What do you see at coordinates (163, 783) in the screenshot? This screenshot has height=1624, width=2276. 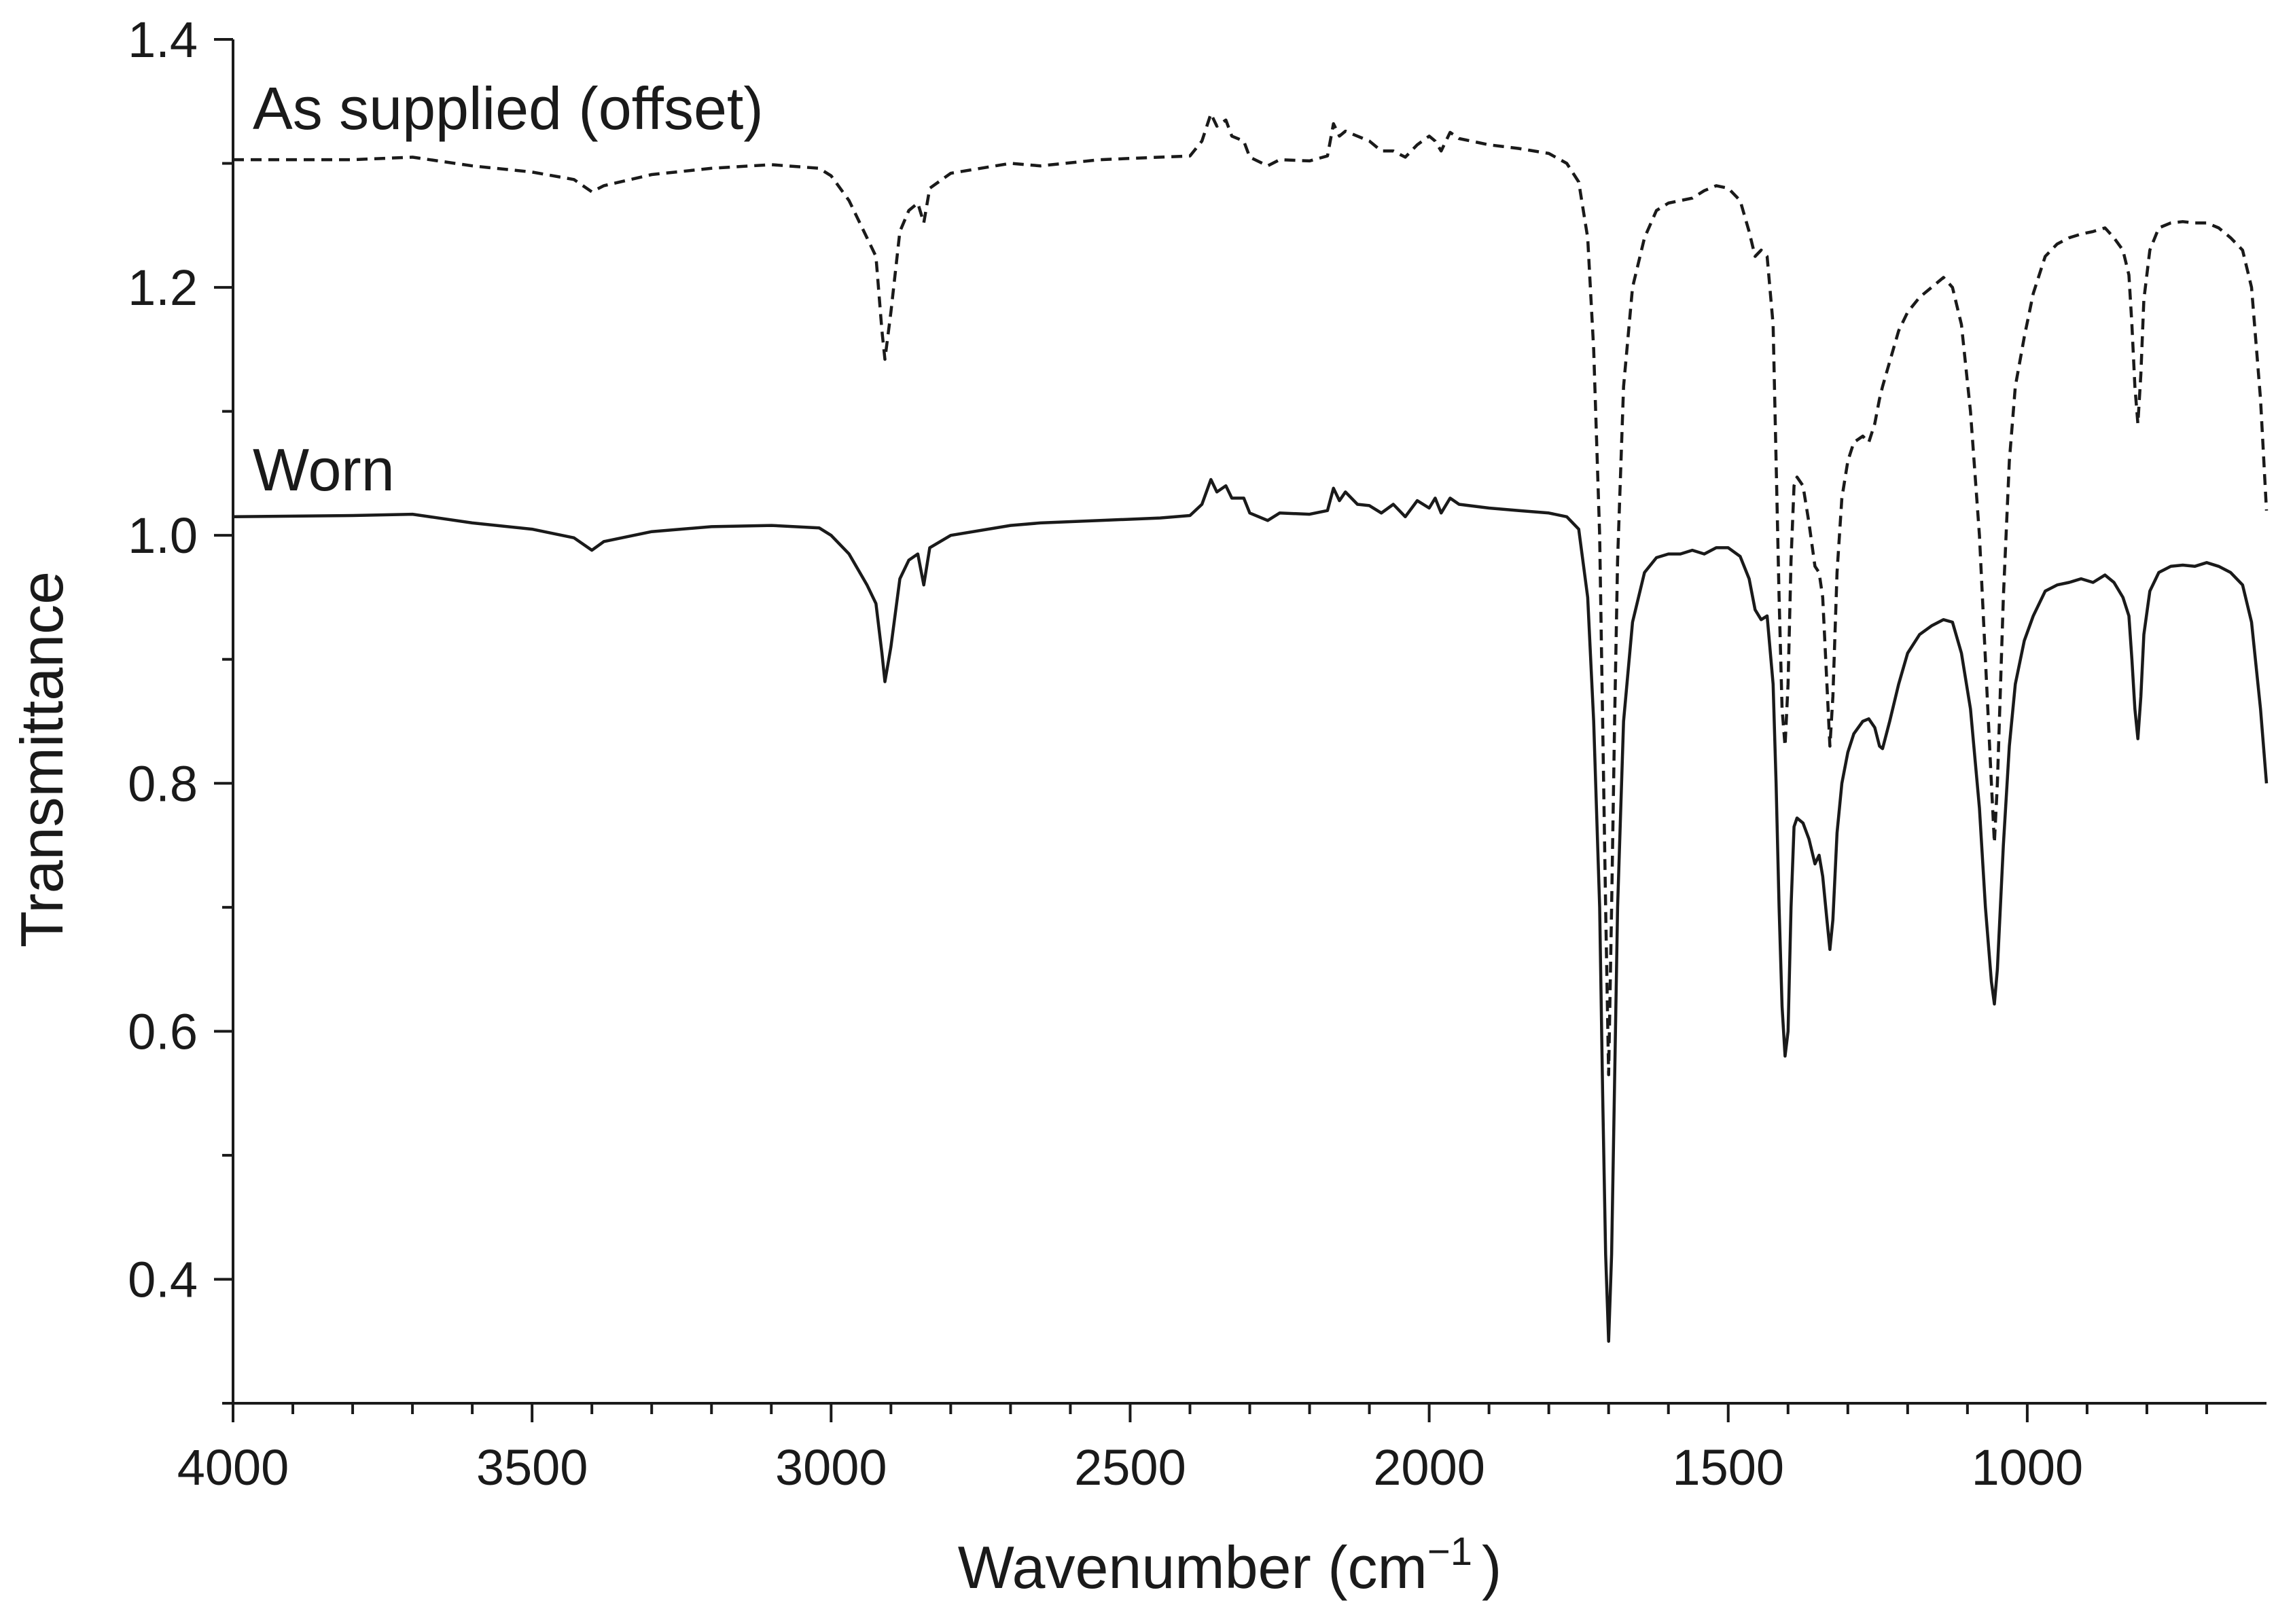 I see `y-tick-label: 0.8` at bounding box center [163, 783].